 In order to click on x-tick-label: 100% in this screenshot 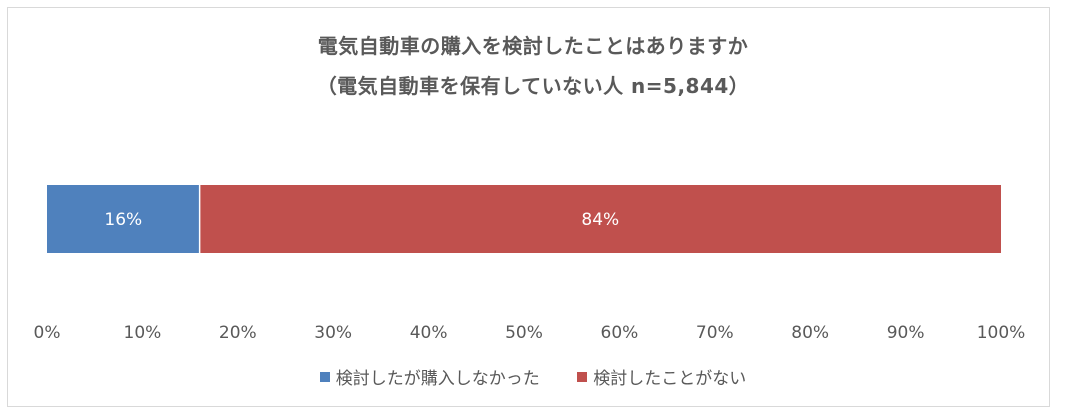, I will do `click(1001, 333)`.